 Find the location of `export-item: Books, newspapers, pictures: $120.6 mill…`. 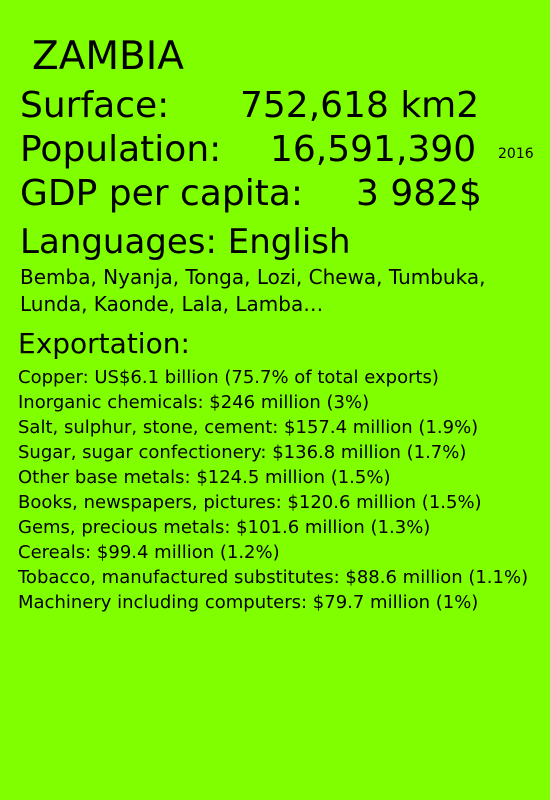

export-item: Books, newspapers, pictures: $120.6 mill… is located at coordinates (250, 502).